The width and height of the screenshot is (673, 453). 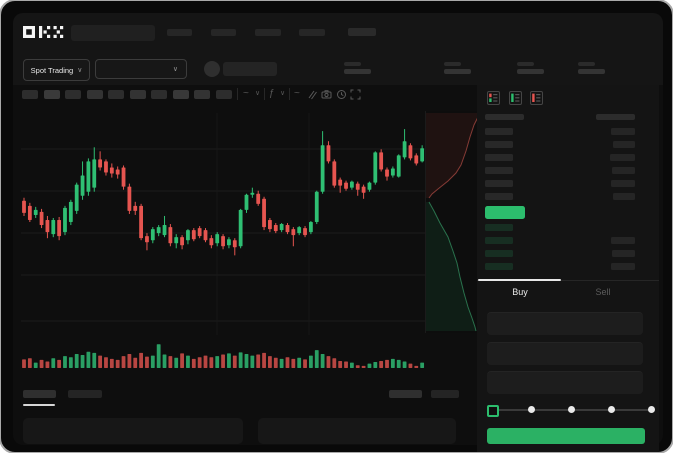 I want to click on last-price-block, so click(x=505, y=212).